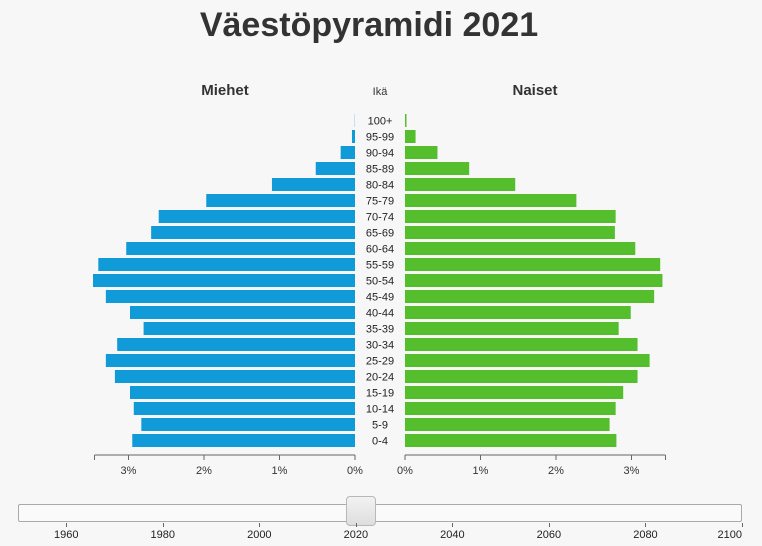 This screenshot has height=546, width=762. I want to click on age-label: 40-44, so click(380, 314).